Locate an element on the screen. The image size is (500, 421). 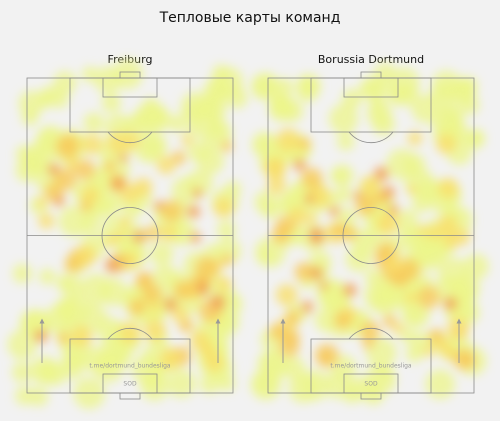
center-circle is located at coordinates (130, 235).